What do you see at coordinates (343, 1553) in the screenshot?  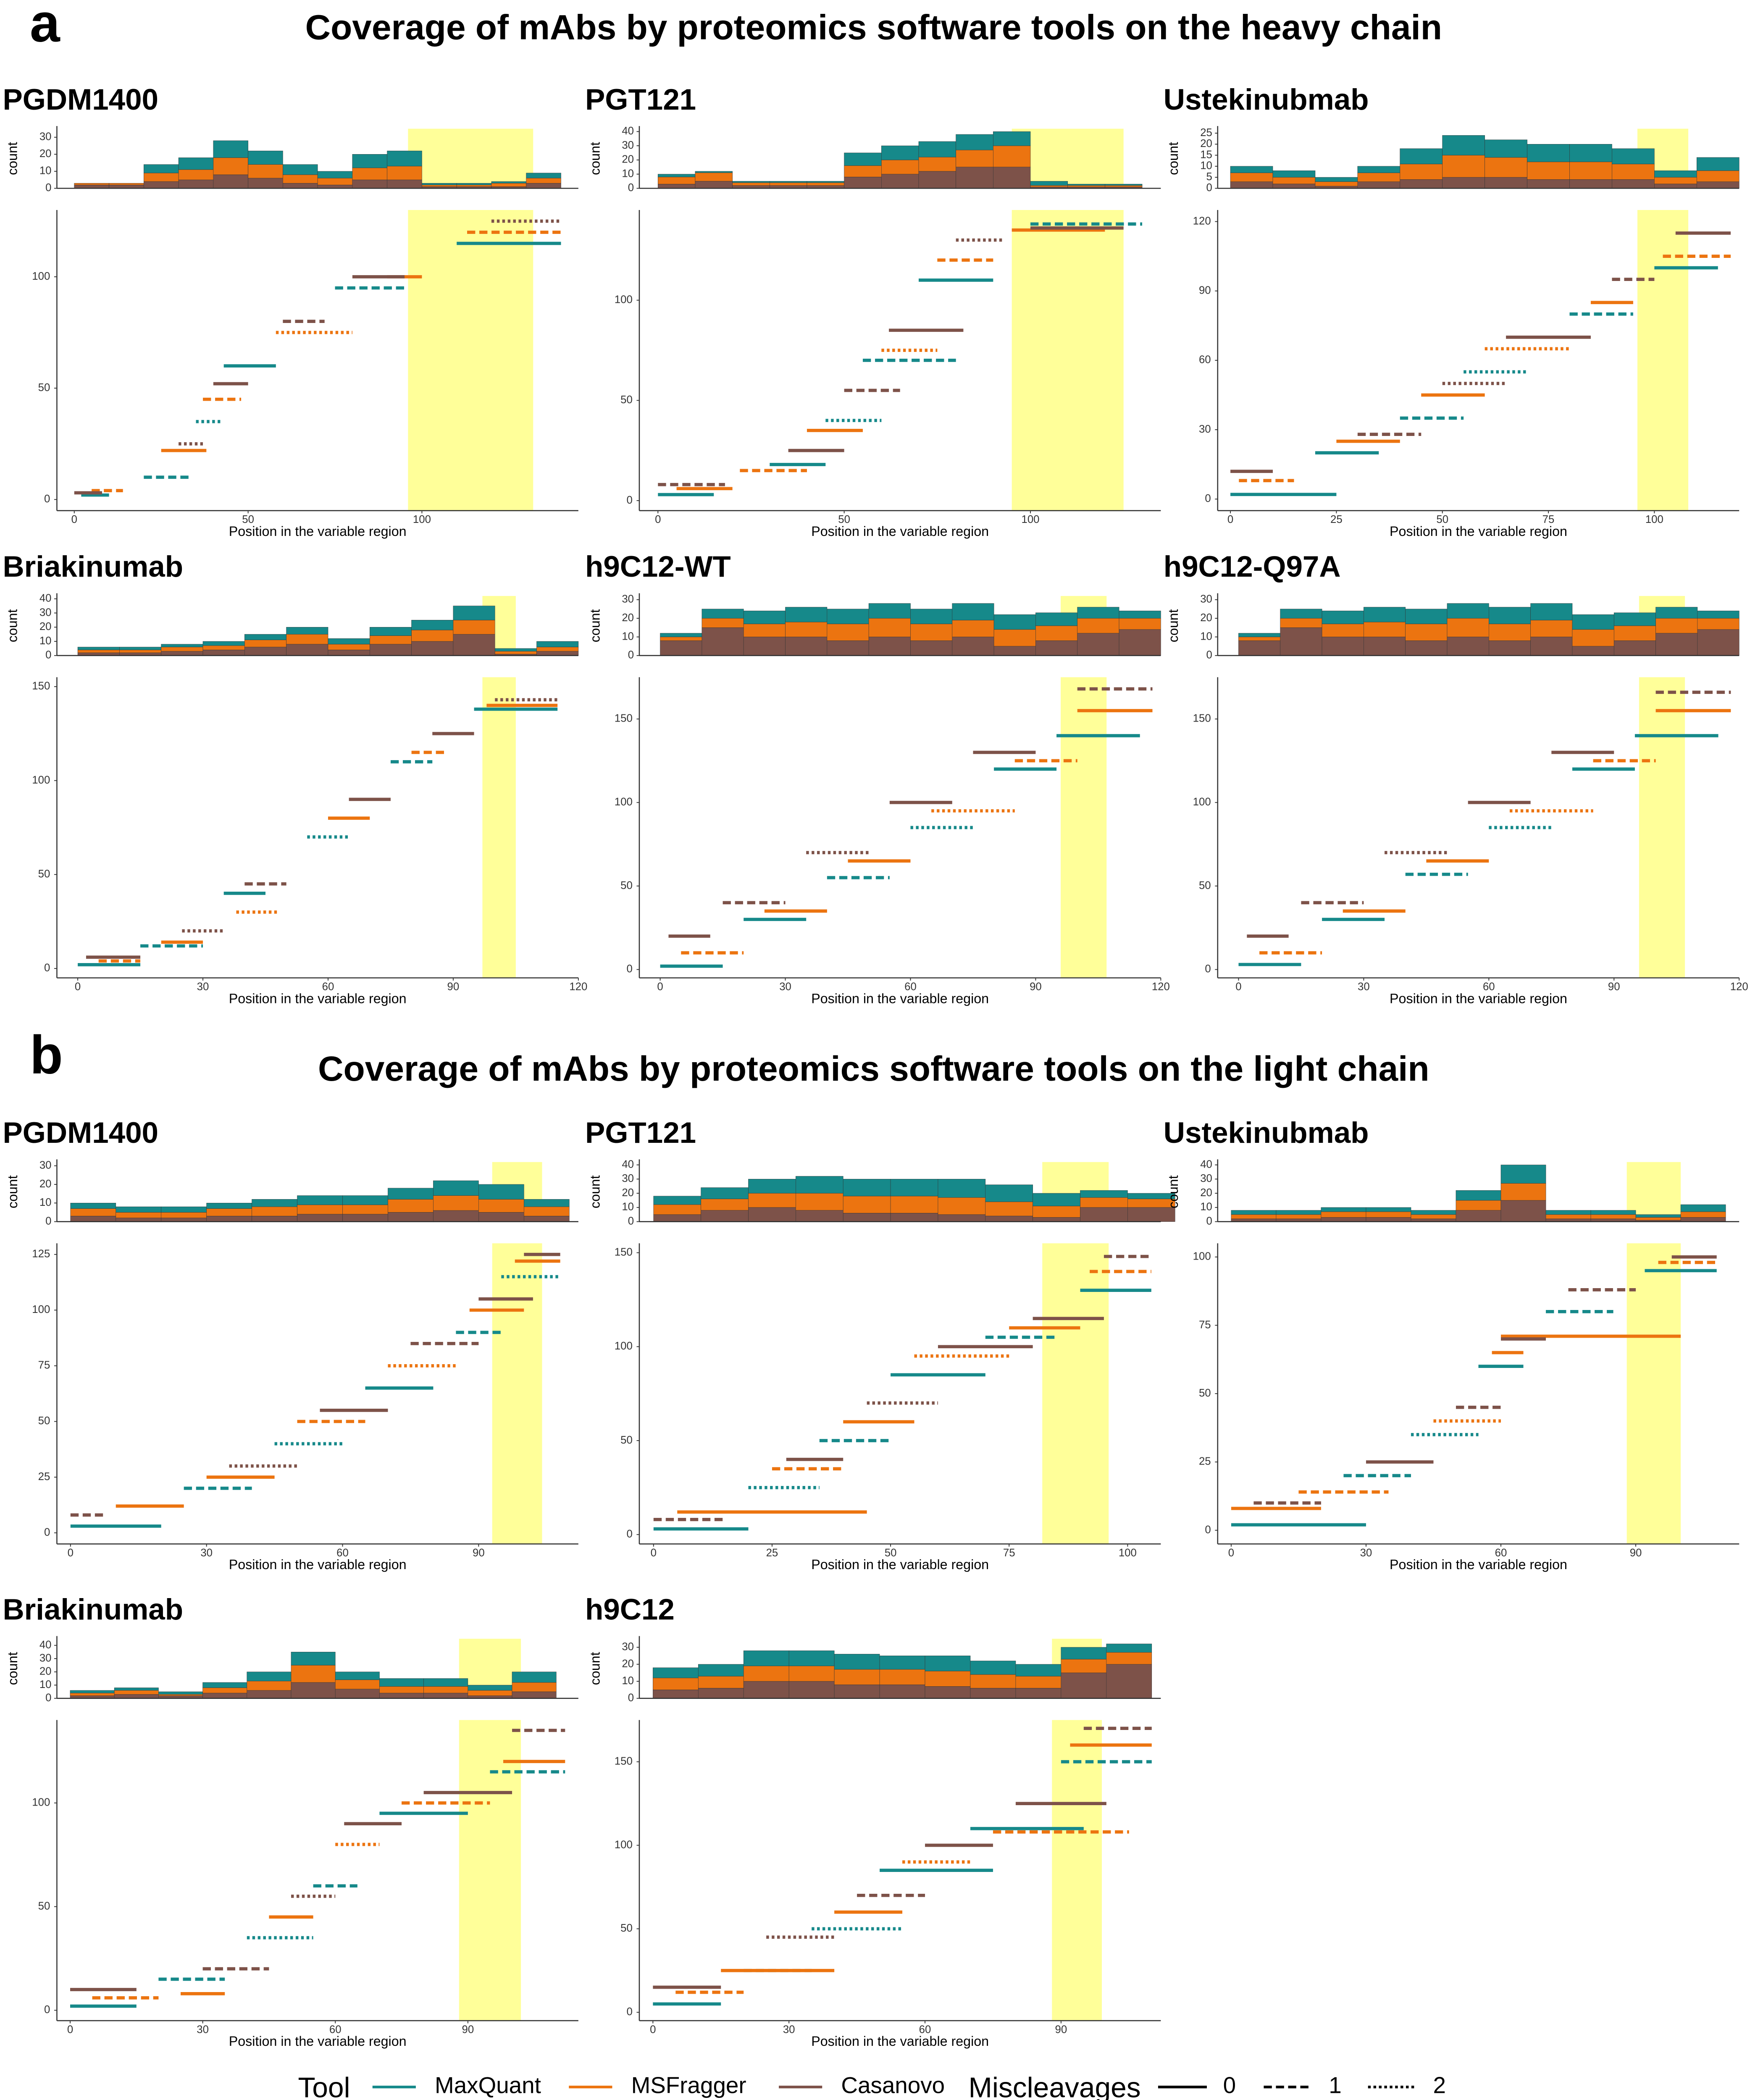 I see `x-tick-label: 60` at bounding box center [343, 1553].